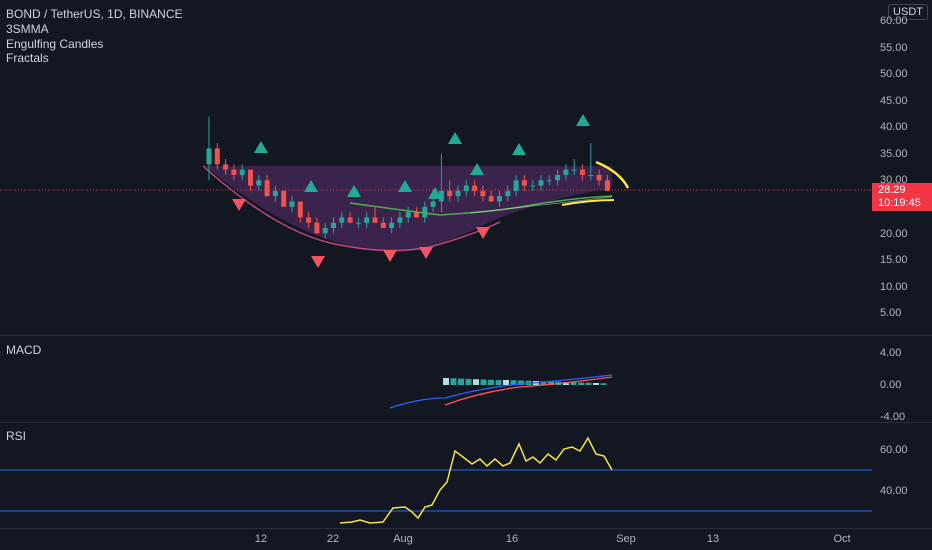 Image resolution: width=932 pixels, height=550 pixels. Describe the element at coordinates (894, 450) in the screenshot. I see `rsi-tick: 60.00` at that location.